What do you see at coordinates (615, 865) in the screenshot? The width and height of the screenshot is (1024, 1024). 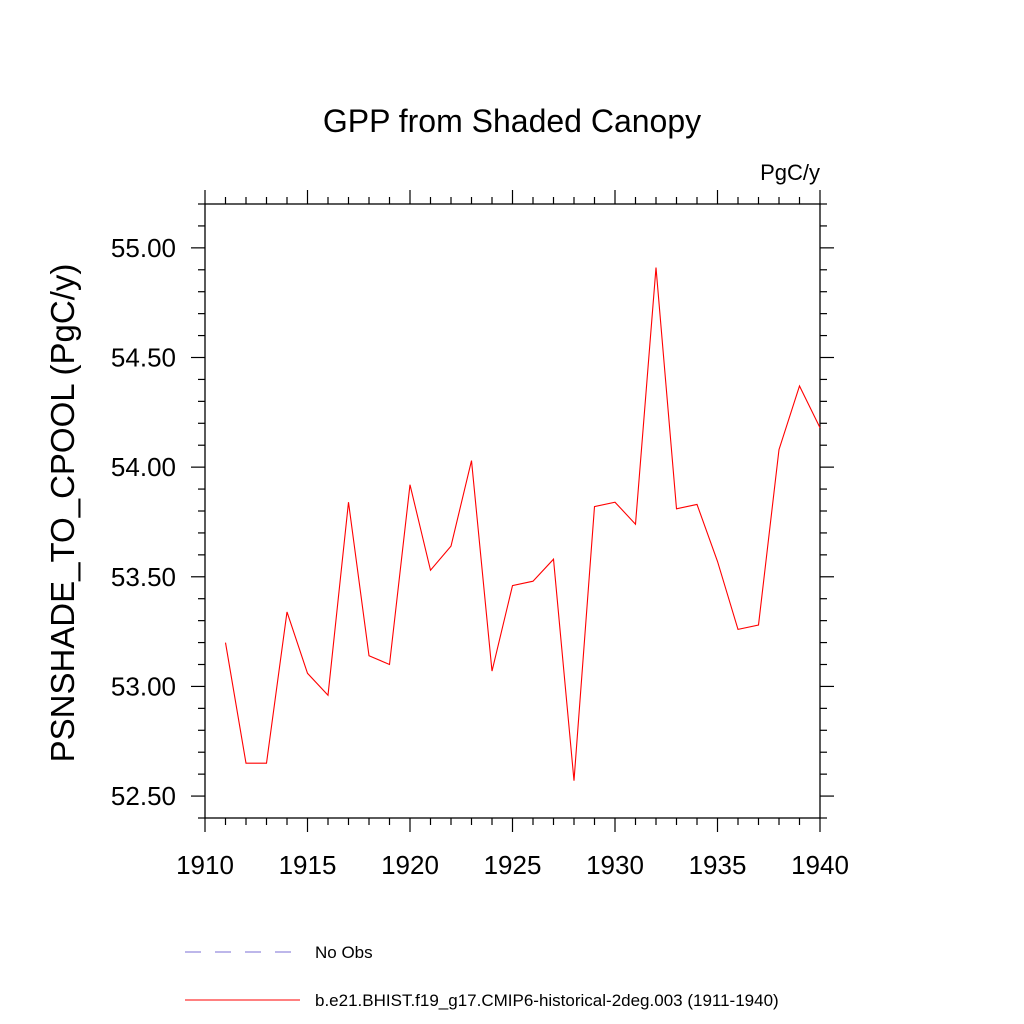 I see `x-tick-label: 1930` at bounding box center [615, 865].